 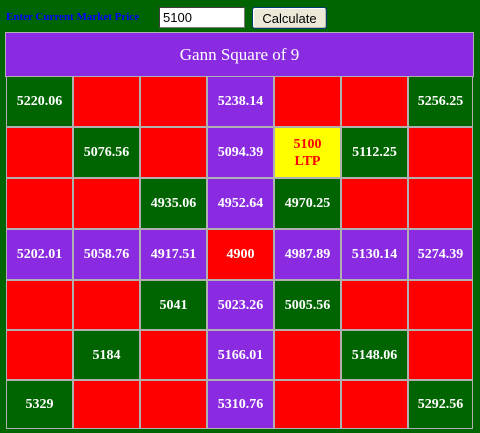 I want to click on cell-value: 4952.64, so click(x=240, y=203).